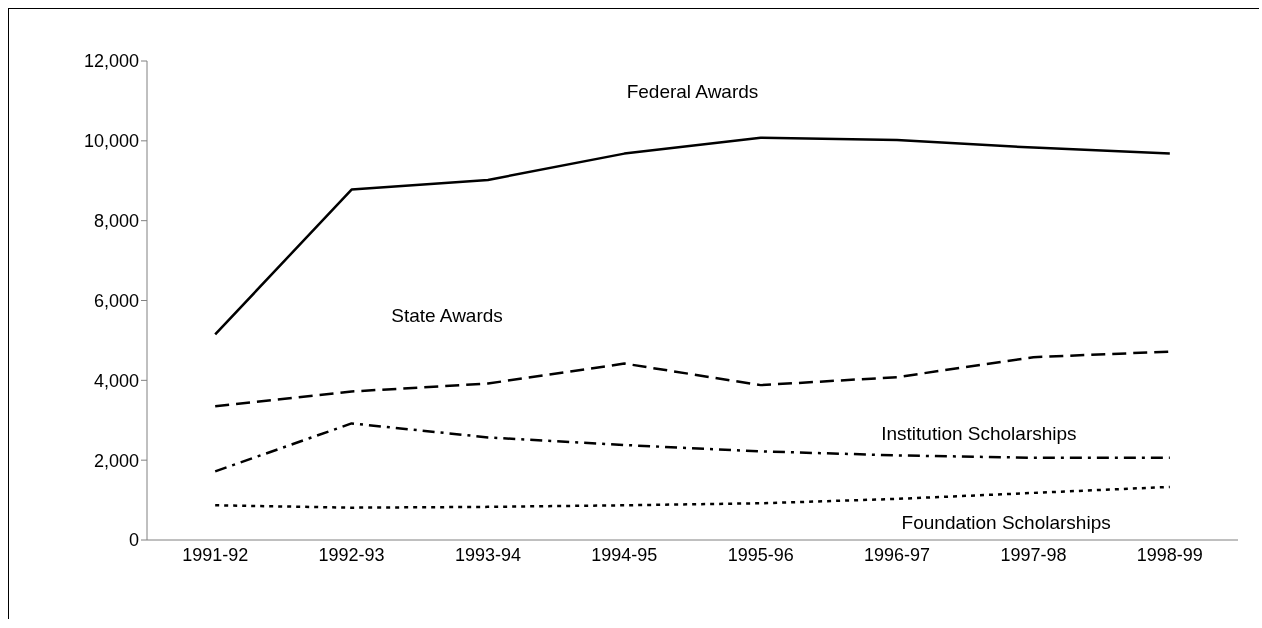  I want to click on y-tick-label: 10,000, so click(111, 141).